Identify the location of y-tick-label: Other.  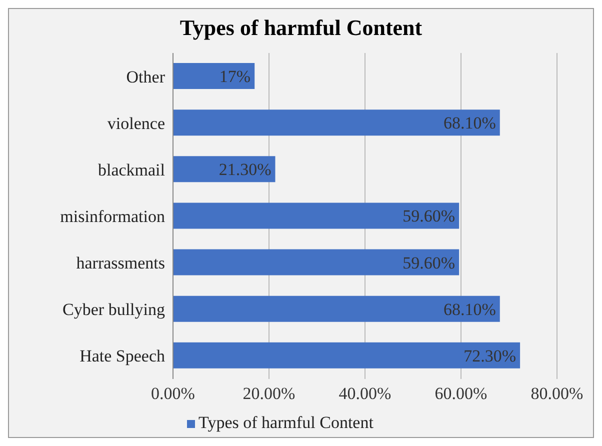
(146, 76).